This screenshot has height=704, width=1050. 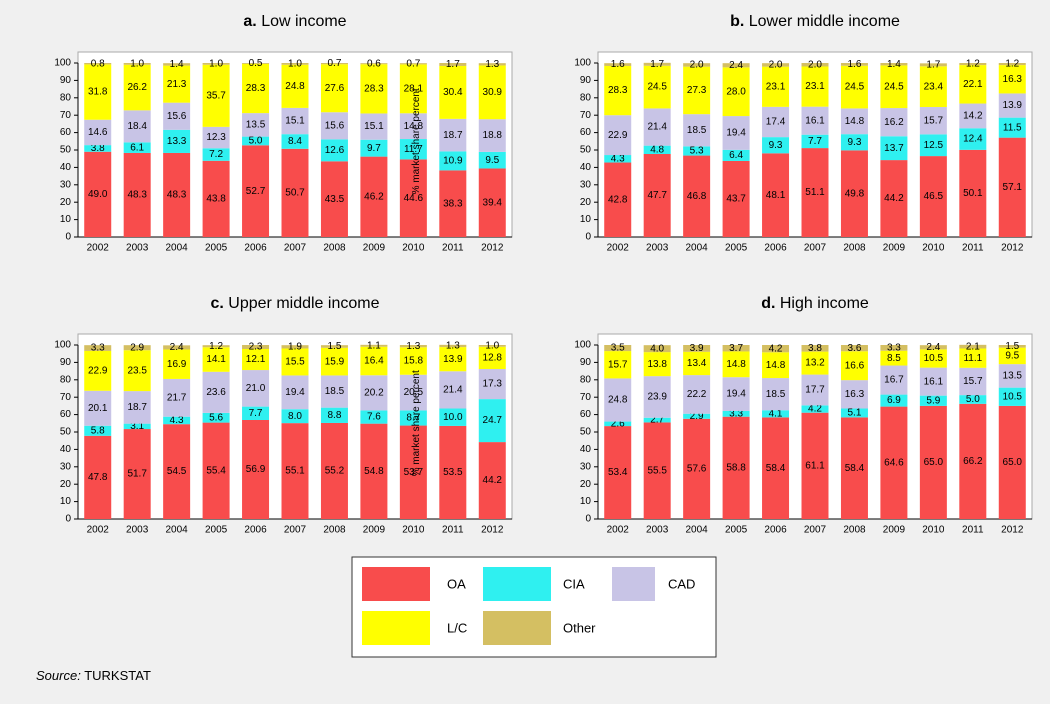 I want to click on data-label: 46.5, so click(x=934, y=196).